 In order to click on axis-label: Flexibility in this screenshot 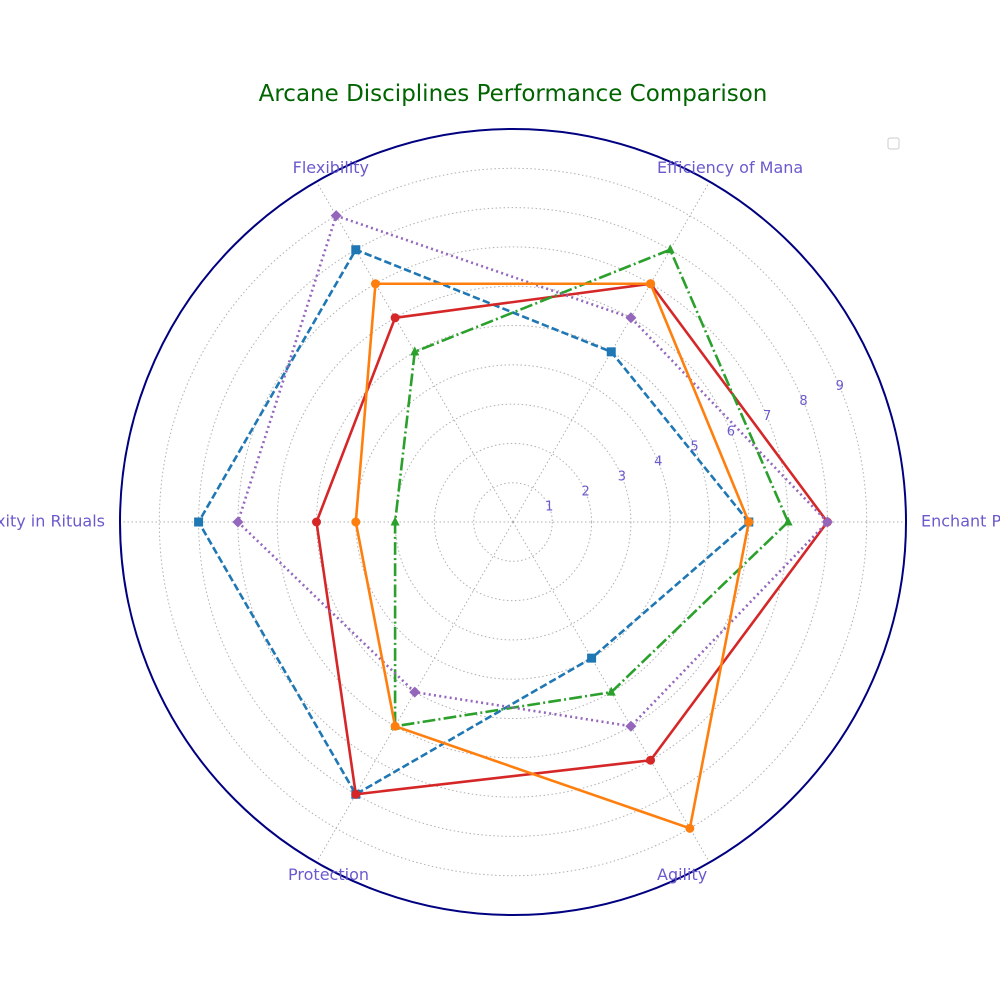, I will do `click(331, 167)`.